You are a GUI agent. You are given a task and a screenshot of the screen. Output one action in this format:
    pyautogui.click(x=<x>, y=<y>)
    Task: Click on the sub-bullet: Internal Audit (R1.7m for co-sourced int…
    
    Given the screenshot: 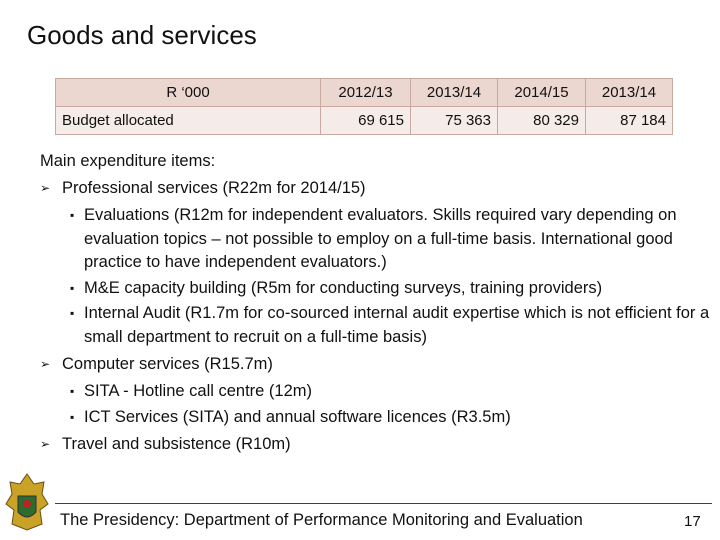 What is the action you would take?
    pyautogui.click(x=376, y=325)
    